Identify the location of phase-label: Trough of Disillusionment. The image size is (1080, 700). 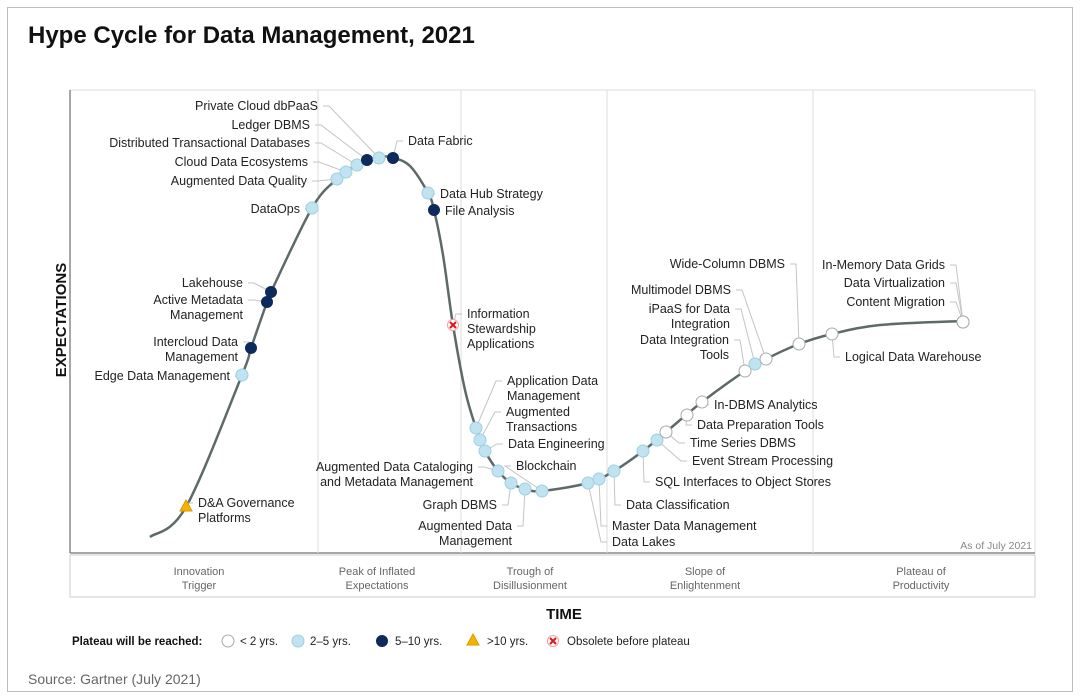
(530, 579).